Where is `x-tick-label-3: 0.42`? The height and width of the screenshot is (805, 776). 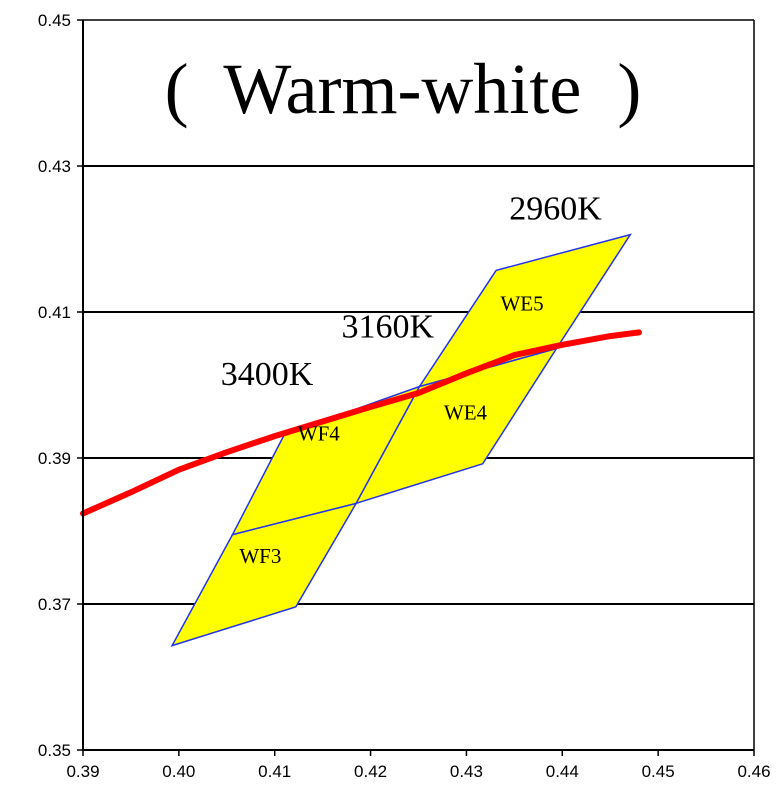
x-tick-label-3: 0.42 is located at coordinates (370, 771).